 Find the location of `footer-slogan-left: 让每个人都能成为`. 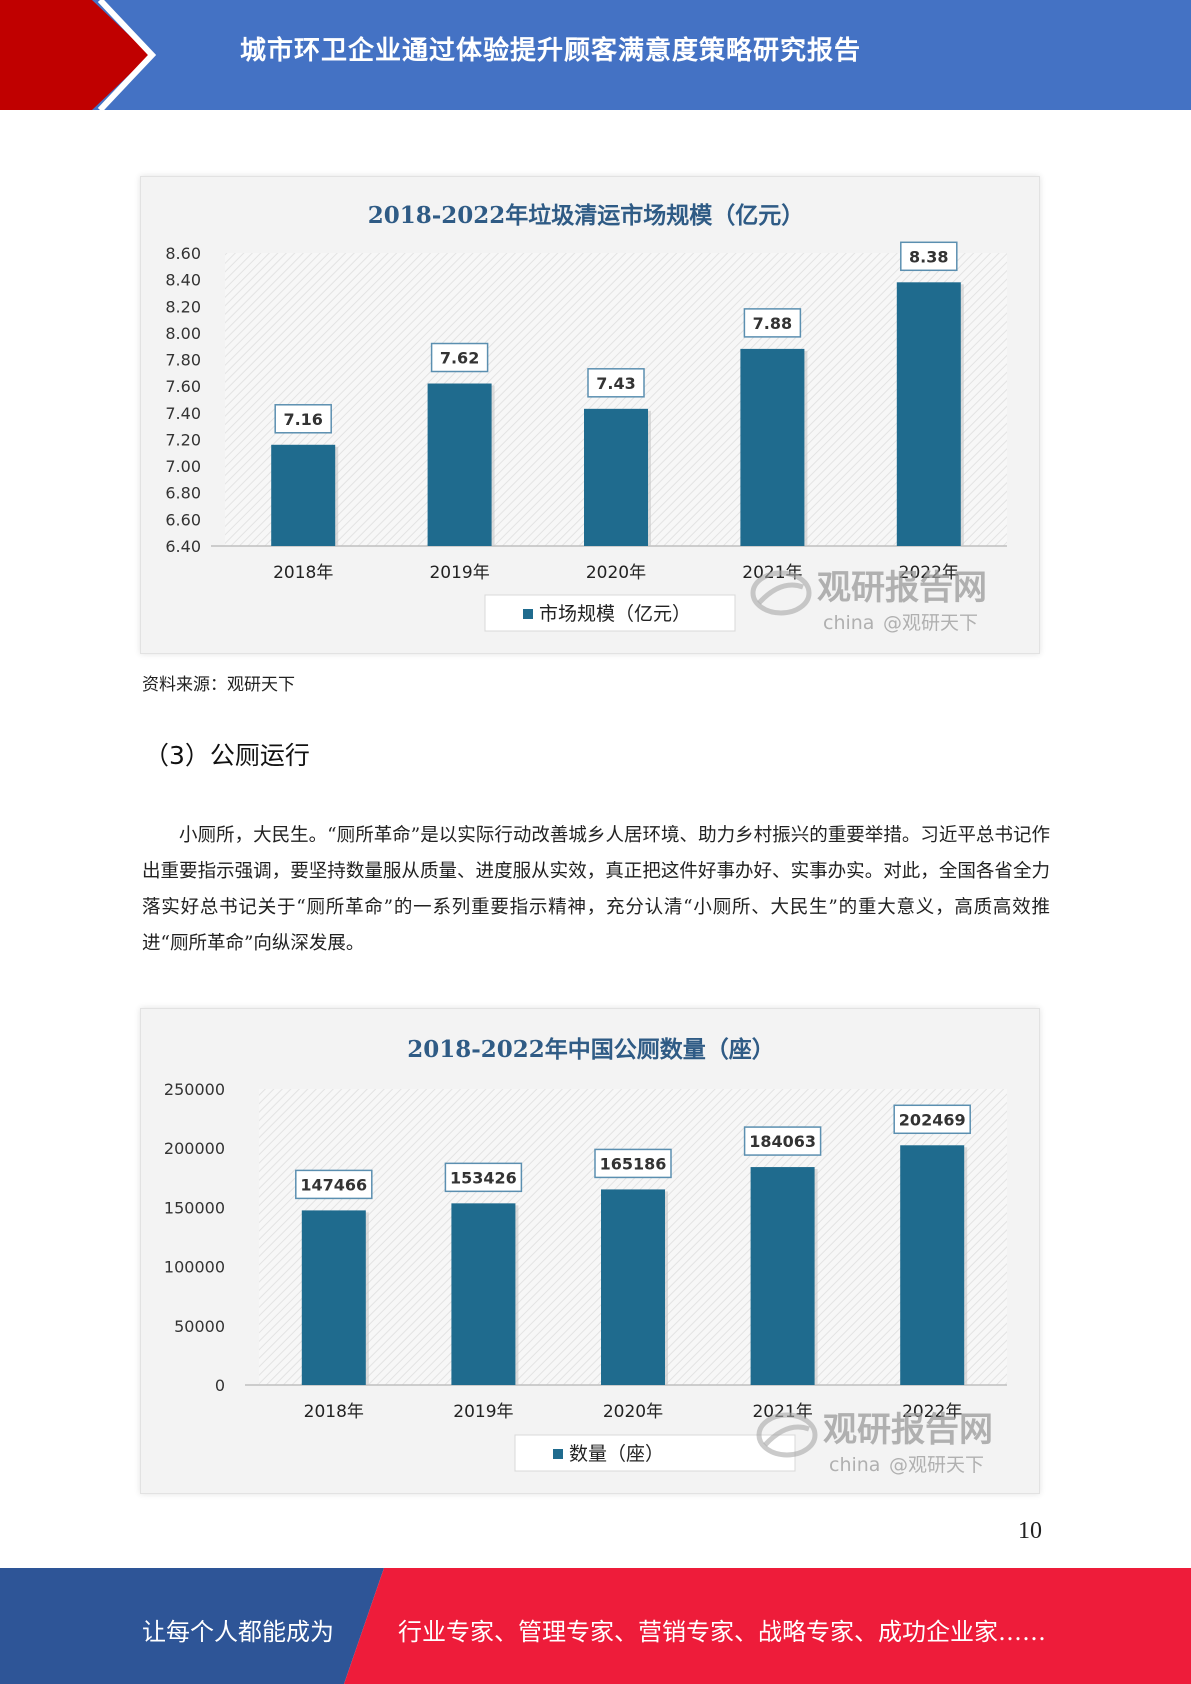

footer-slogan-left: 让每个人都能成为 is located at coordinates (238, 1632).